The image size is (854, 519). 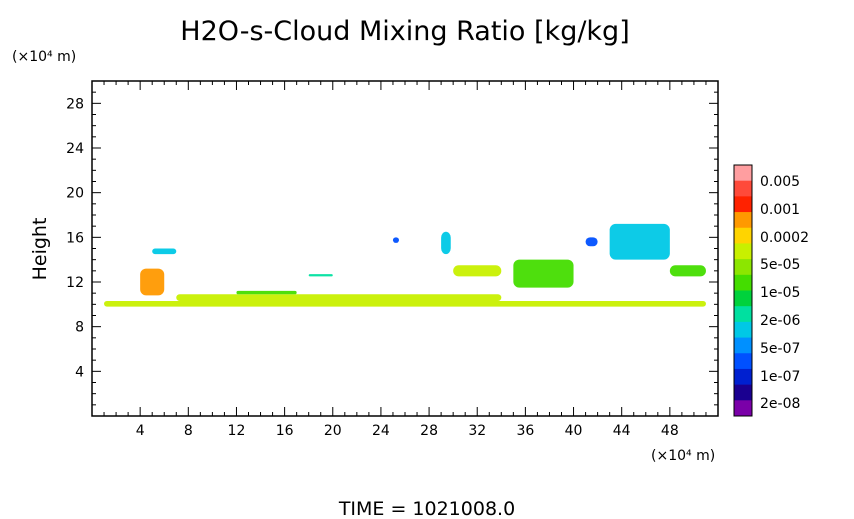 What do you see at coordinates (285, 431) in the screenshot?
I see `x-tick-label: 16` at bounding box center [285, 431].